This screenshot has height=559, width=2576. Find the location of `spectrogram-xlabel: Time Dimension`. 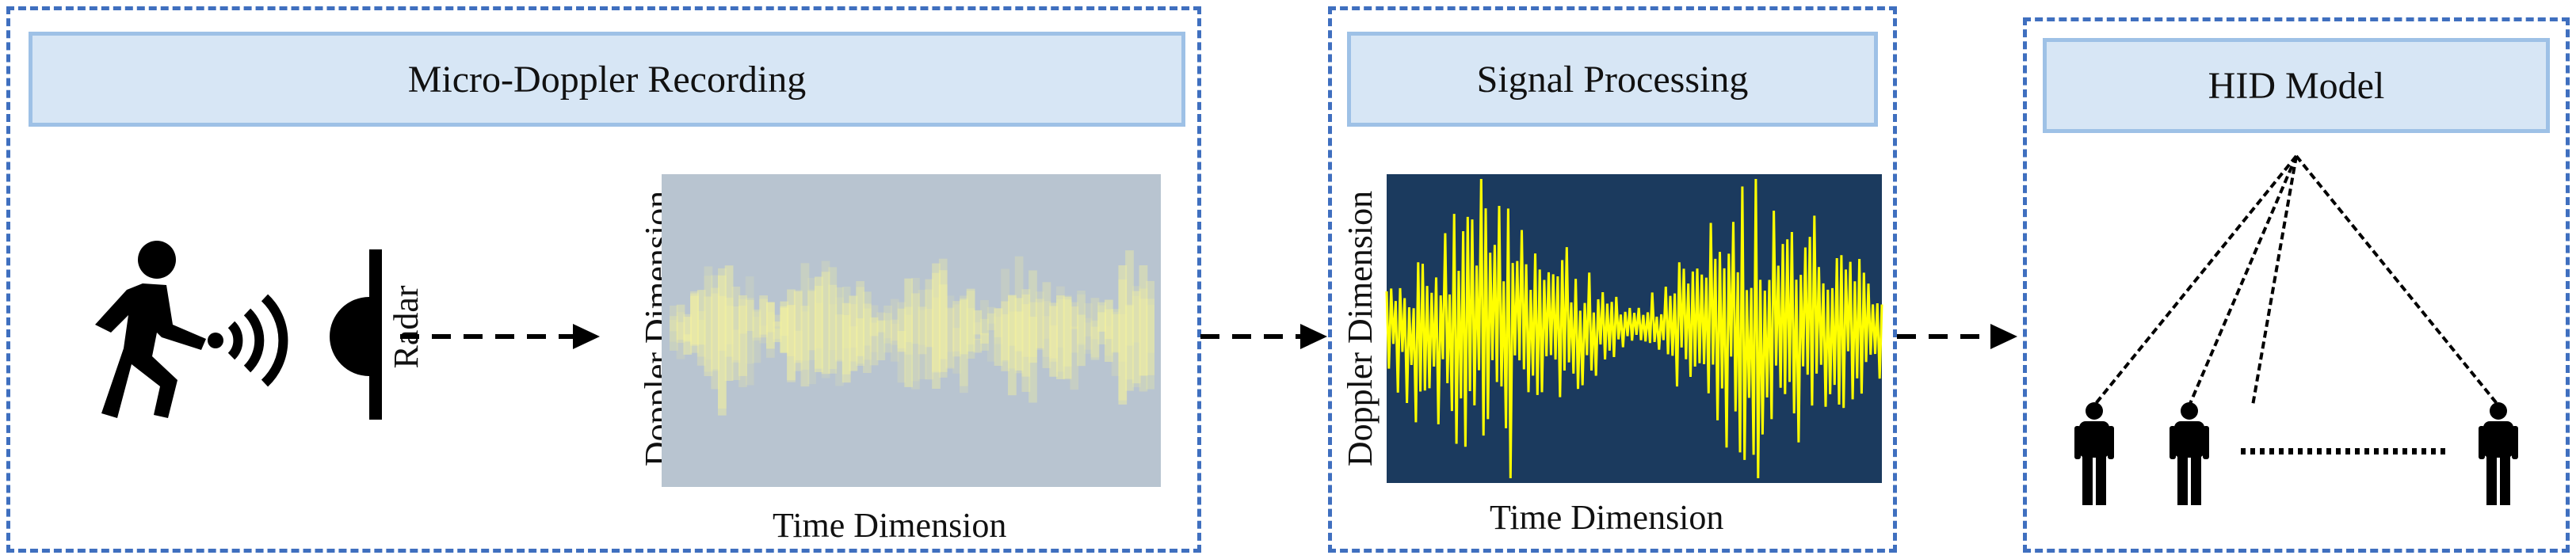

spectrogram-xlabel: Time Dimension is located at coordinates (890, 526).